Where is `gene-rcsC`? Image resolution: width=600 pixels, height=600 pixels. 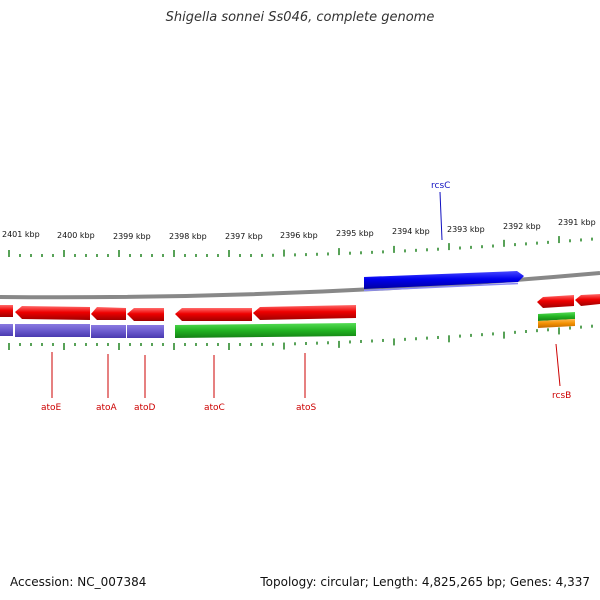 gene-rcsC is located at coordinates (443, 281).